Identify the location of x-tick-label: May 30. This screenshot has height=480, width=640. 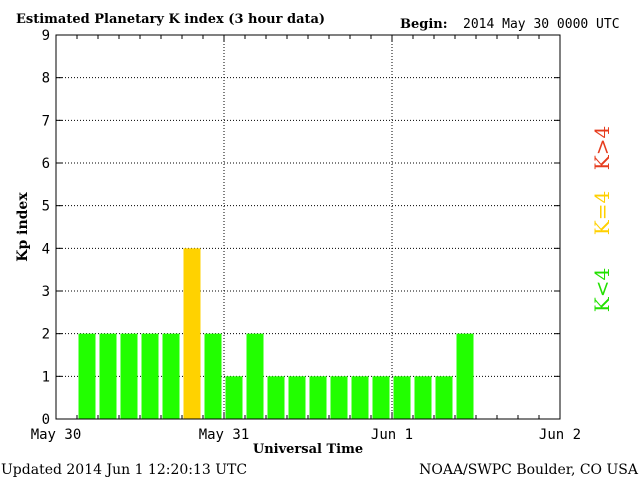
(56, 435).